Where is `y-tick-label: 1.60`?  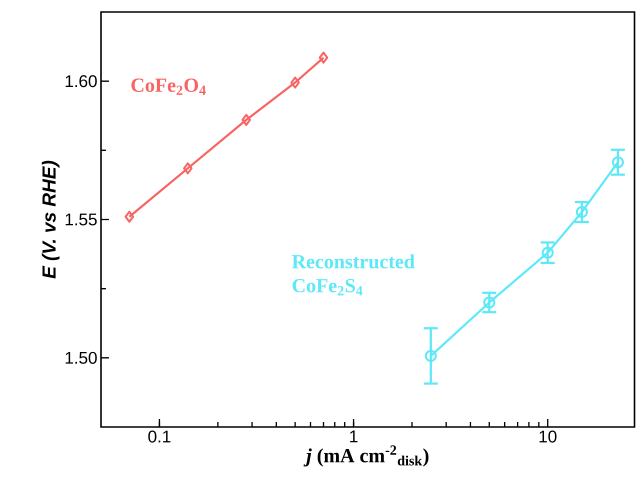 y-tick-label: 1.60 is located at coordinates (81, 81).